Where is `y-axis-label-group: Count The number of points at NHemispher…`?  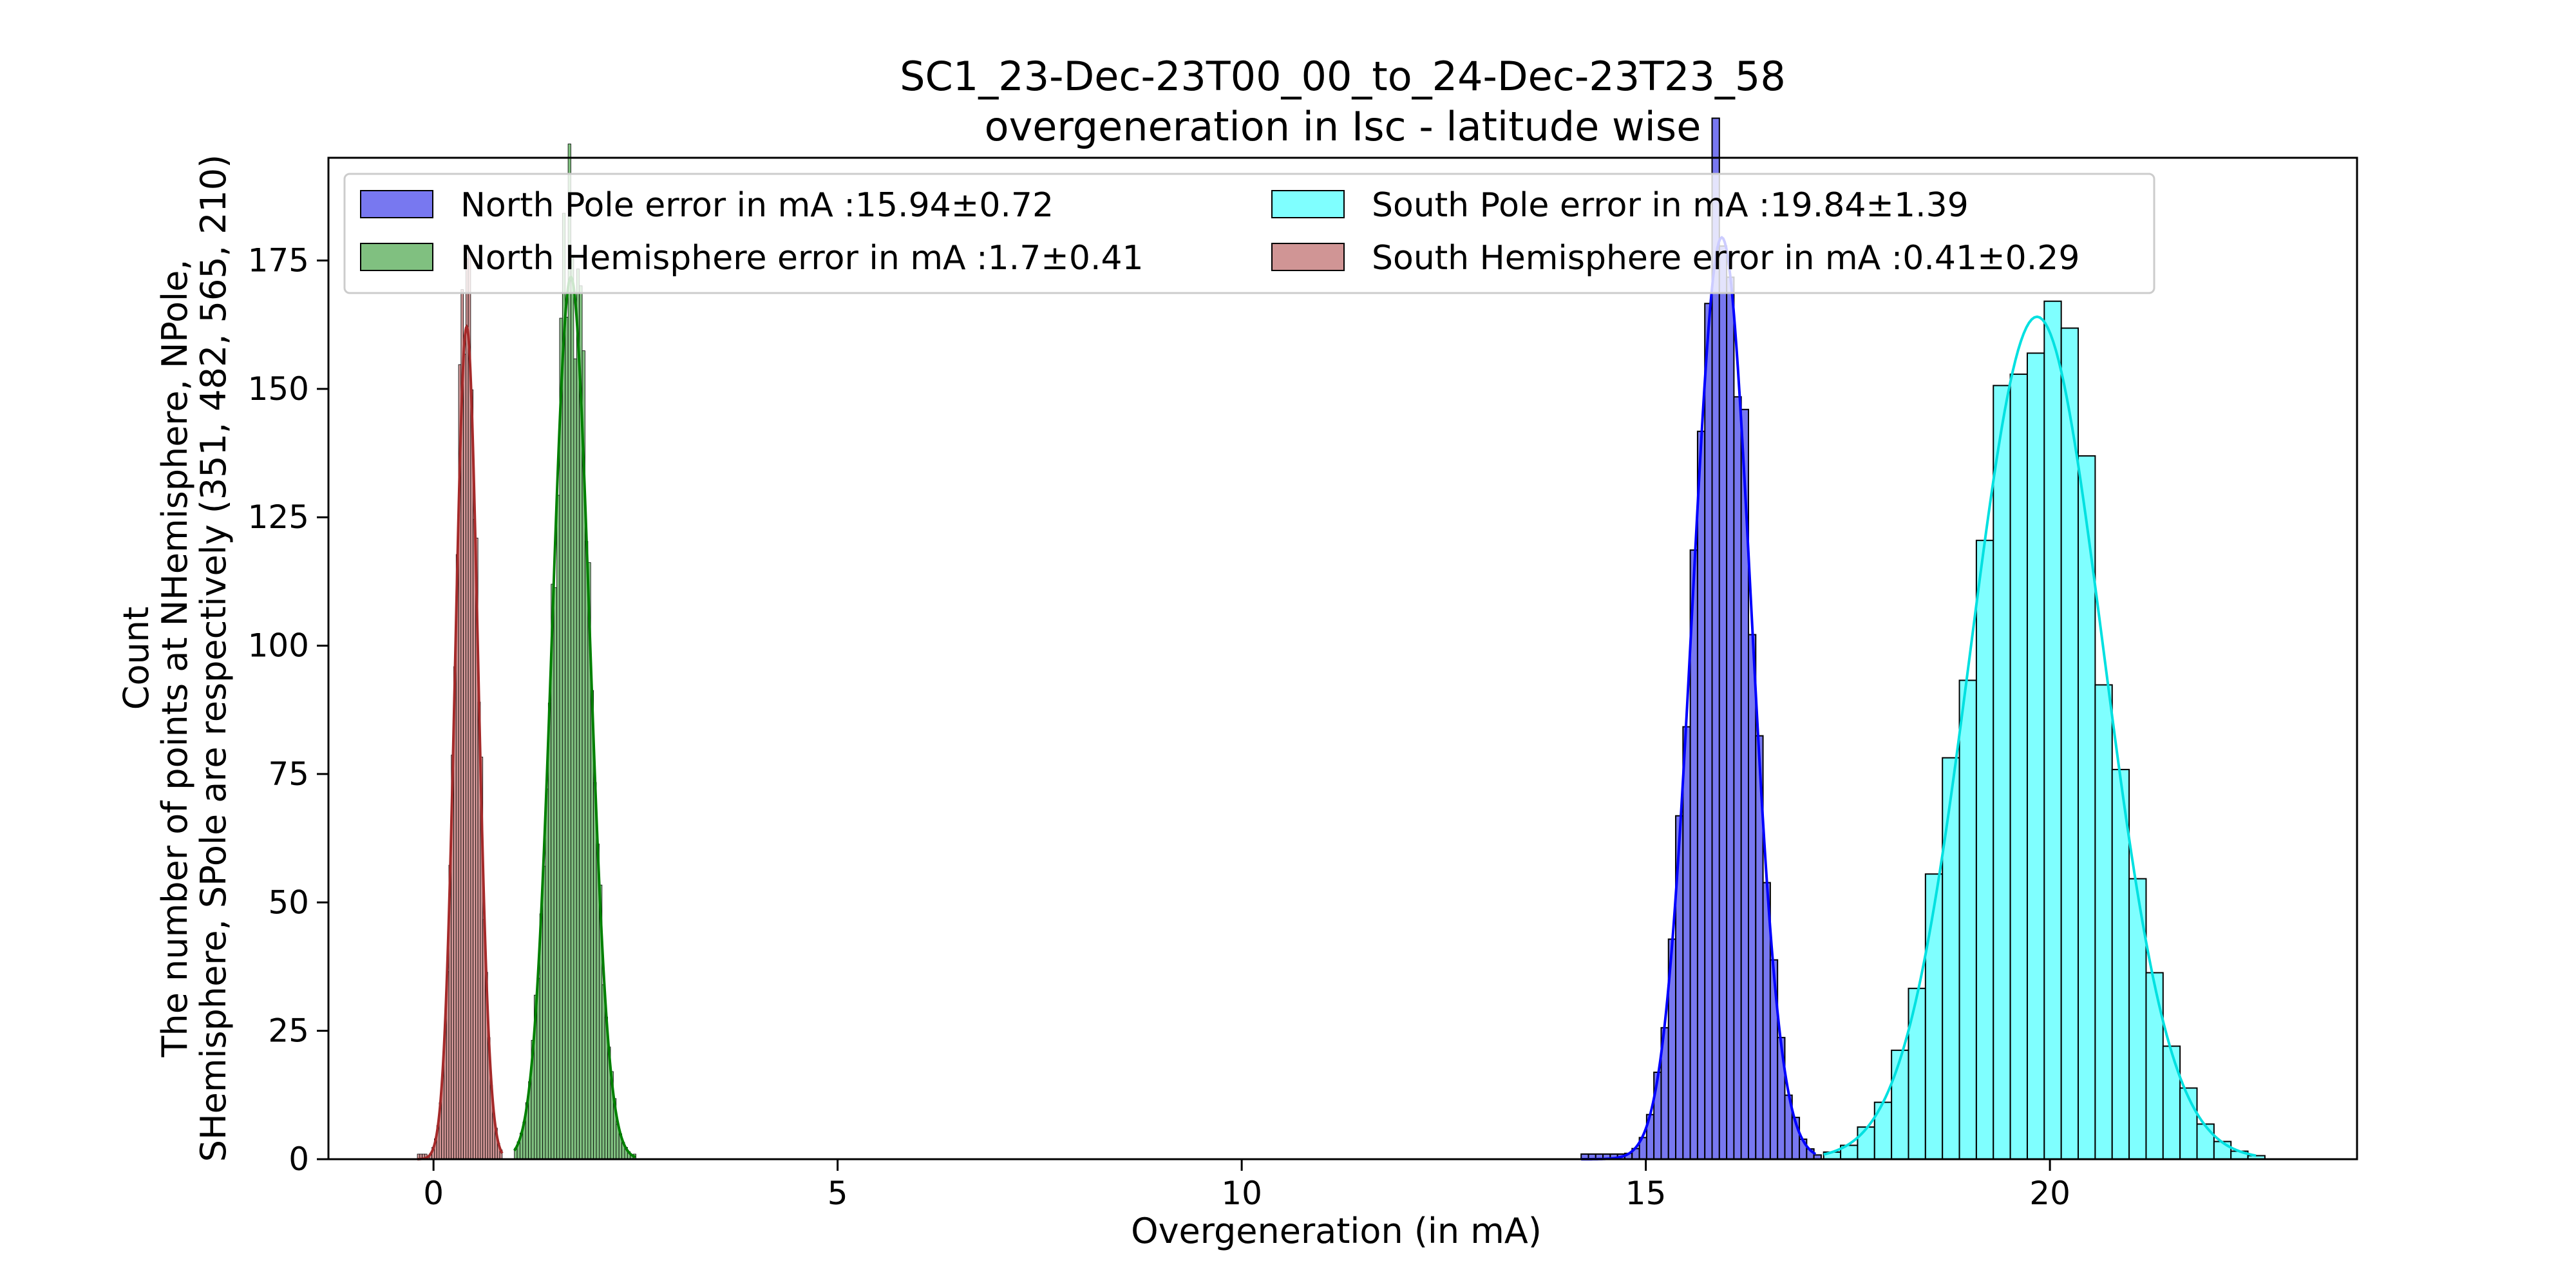
y-axis-label-group: Count The number of points at NHemispher… is located at coordinates (175, 658).